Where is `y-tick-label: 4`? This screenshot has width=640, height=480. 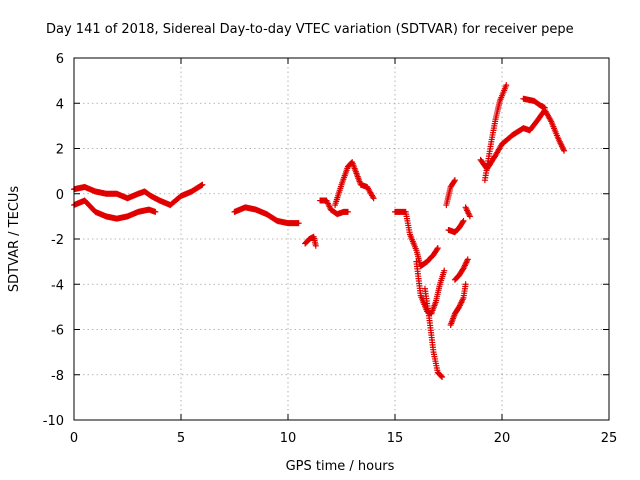 y-tick-label: 4 is located at coordinates (60, 104).